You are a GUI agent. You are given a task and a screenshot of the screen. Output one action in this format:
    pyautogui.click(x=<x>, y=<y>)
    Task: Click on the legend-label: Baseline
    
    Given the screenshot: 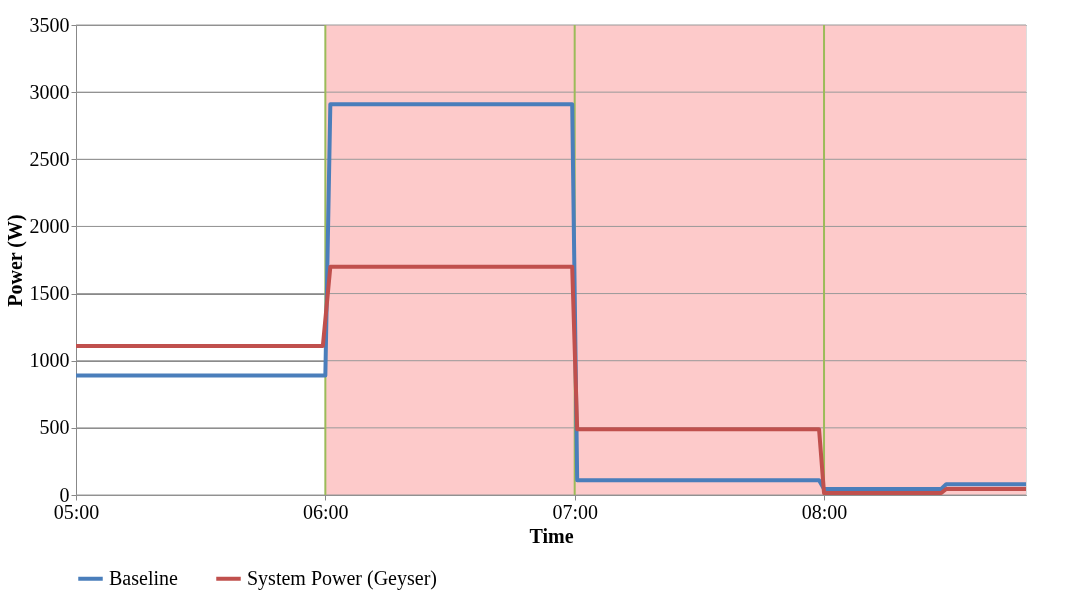 What is the action you would take?
    pyautogui.click(x=143, y=577)
    